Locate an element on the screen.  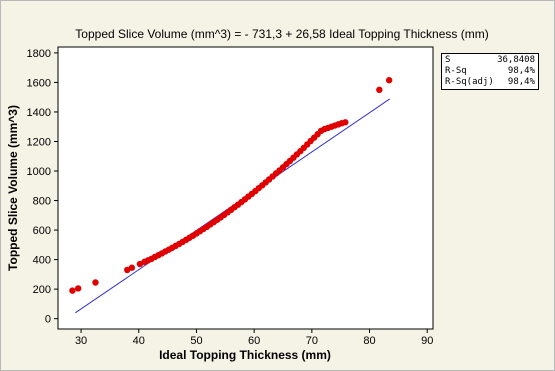
x-tick-label: 80 is located at coordinates (369, 341).